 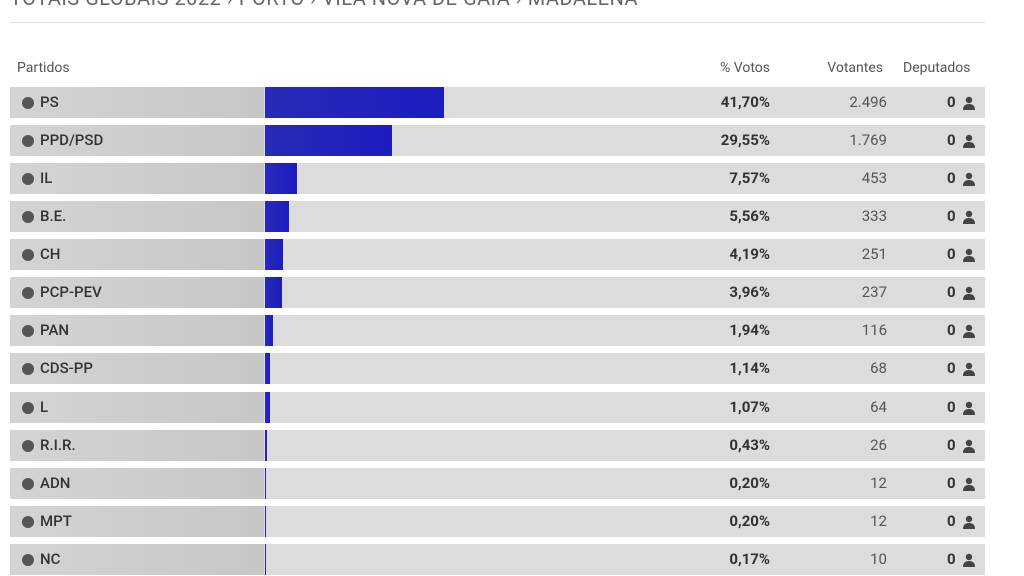 What do you see at coordinates (868, 102) in the screenshot?
I see `vote-count: 2.496` at bounding box center [868, 102].